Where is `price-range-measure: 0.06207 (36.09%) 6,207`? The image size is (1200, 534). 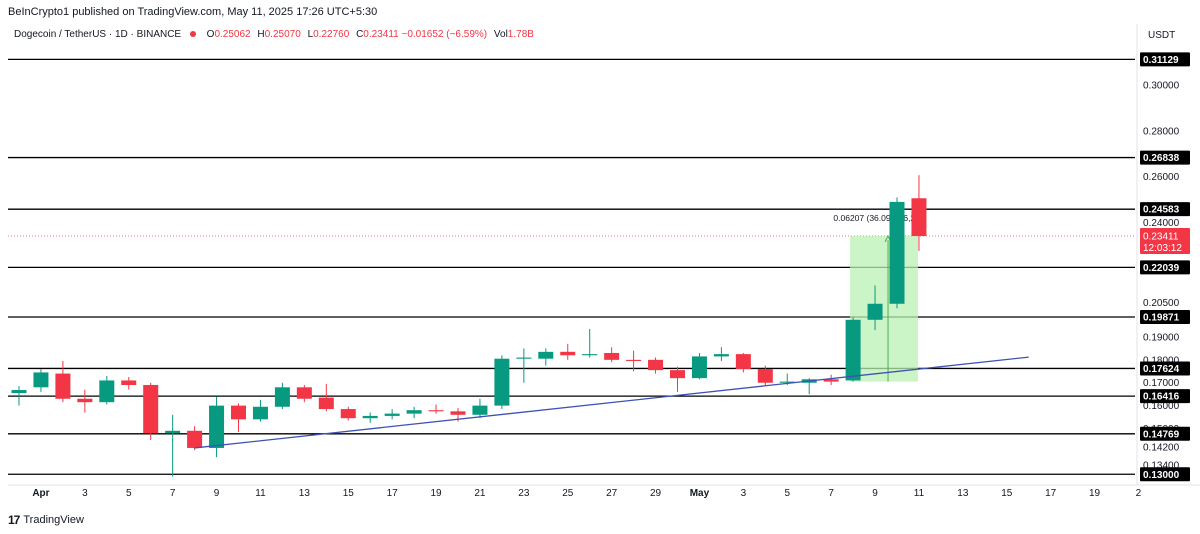 price-range-measure: 0.06207 (36.09%) 6,207 is located at coordinates (879, 297).